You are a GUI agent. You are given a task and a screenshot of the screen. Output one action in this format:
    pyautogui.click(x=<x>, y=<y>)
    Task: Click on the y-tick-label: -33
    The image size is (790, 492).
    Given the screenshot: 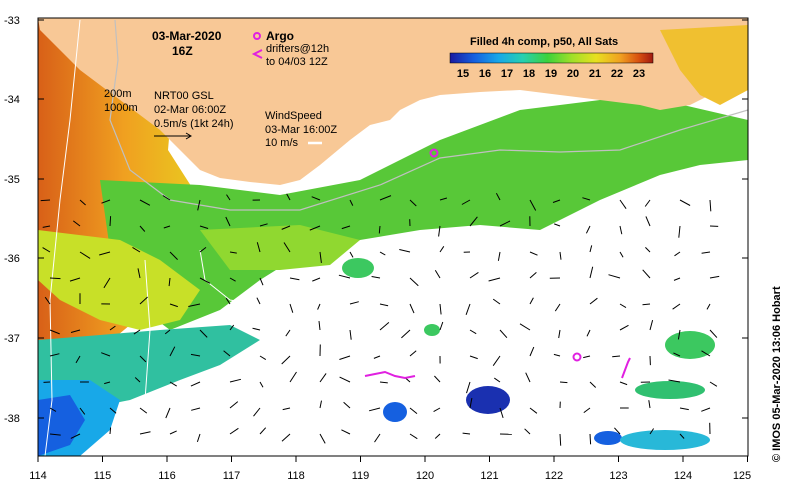 What is the action you would take?
    pyautogui.click(x=12, y=21)
    